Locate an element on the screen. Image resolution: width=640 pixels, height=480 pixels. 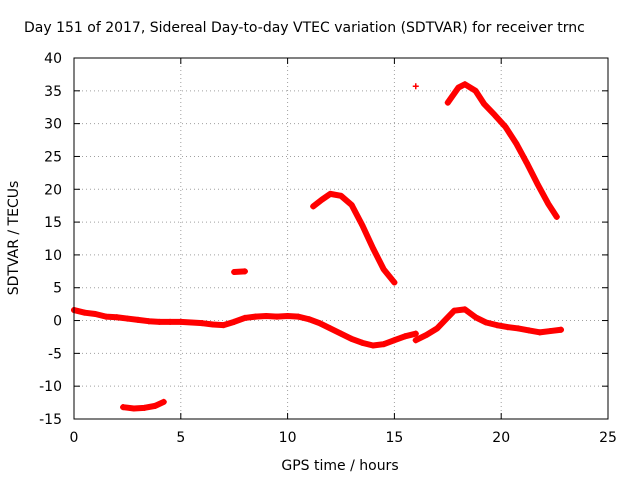
y-axis-label: SDTVAR / TECUs is located at coordinates (14, 238).